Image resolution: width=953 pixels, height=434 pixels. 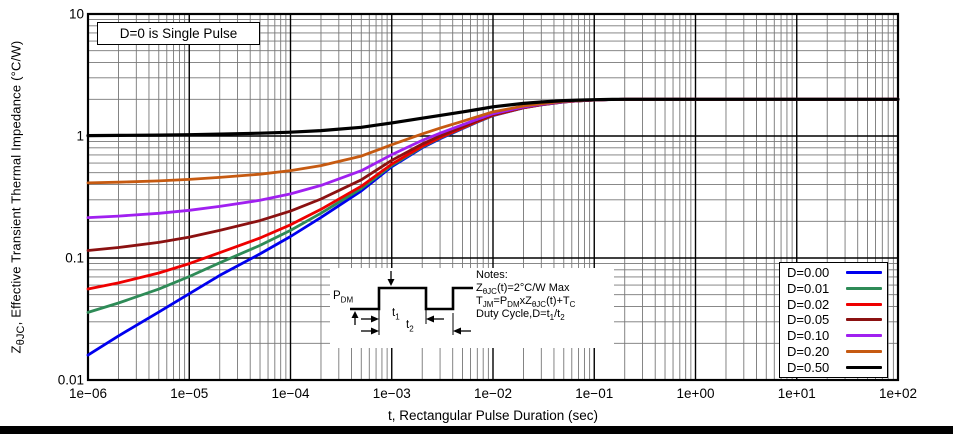 I want to click on y-tick-label: 10, so click(x=76, y=14).